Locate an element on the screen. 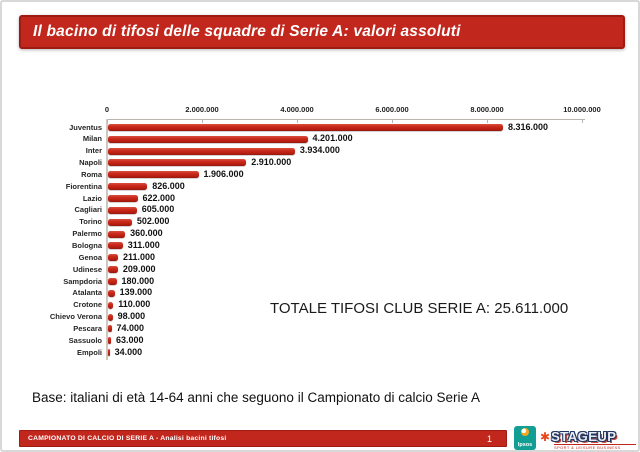 The width and height of the screenshot is (640, 452). stageup-tagline: SPORT & LEISURE BUSINESS is located at coordinates (595, 447).